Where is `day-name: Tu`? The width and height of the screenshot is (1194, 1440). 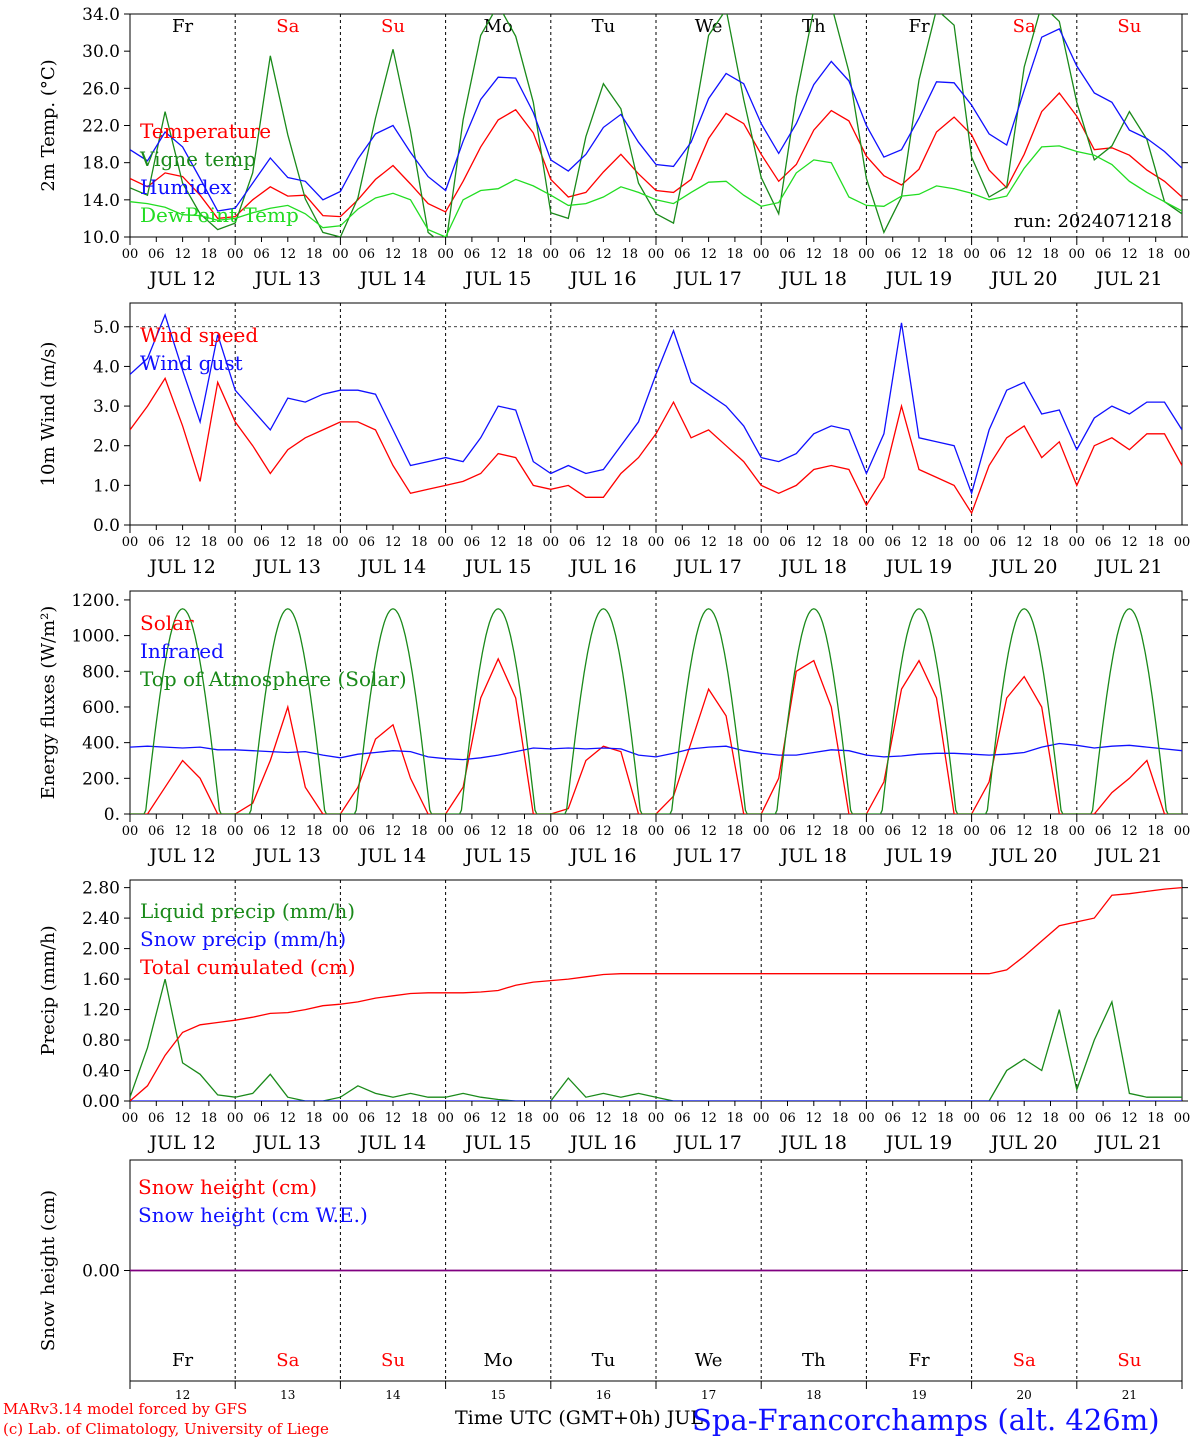
day-name: Tu is located at coordinates (604, 26).